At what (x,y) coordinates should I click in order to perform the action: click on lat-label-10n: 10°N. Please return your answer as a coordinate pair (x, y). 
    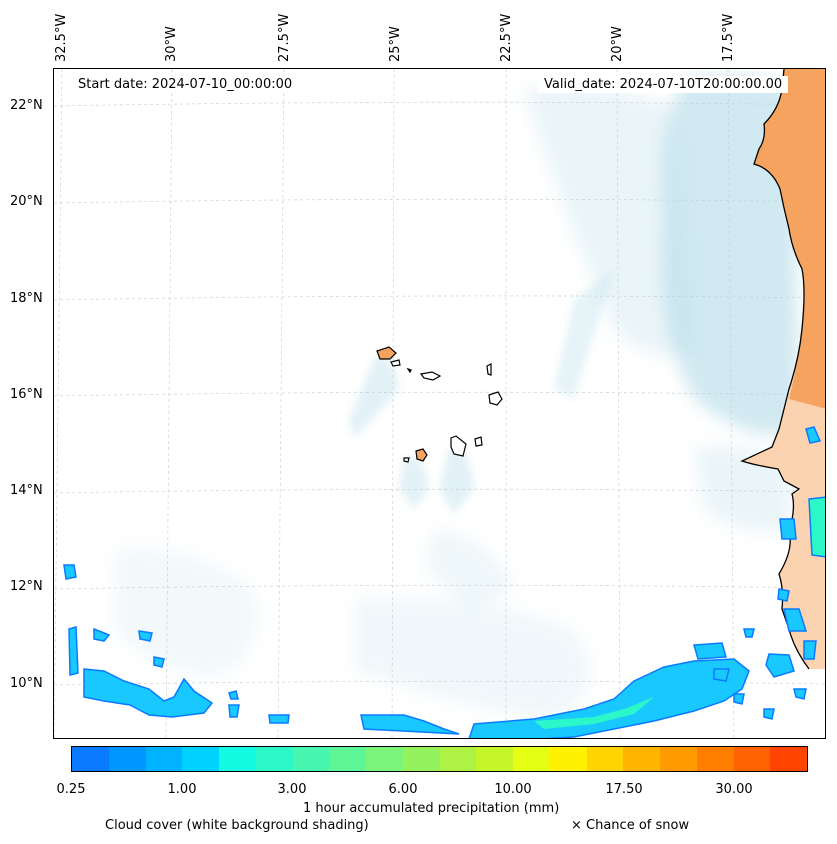
    Looking at the image, I should click on (26, 683).